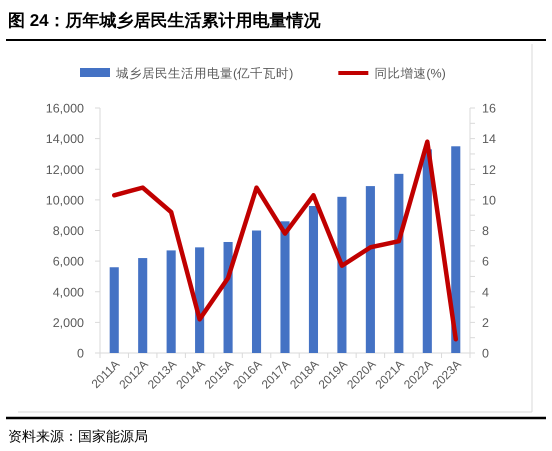  What do you see at coordinates (68, 231) in the screenshot?
I see `y-tick-label: 8,000` at bounding box center [68, 231].